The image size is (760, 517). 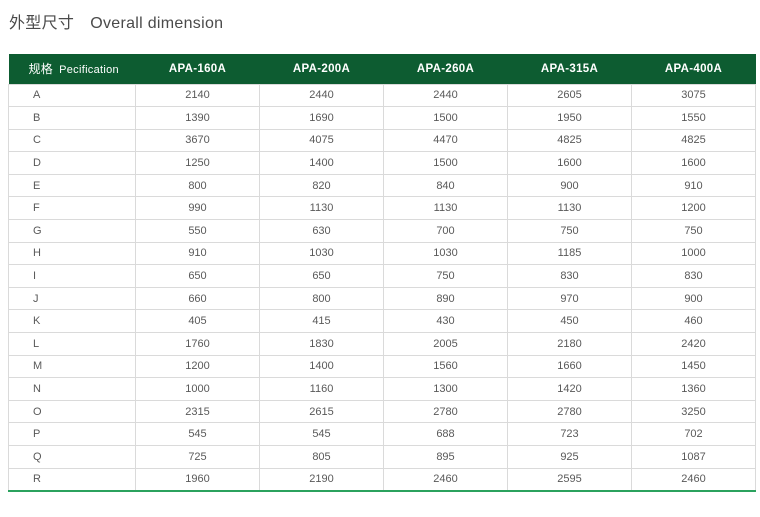 What do you see at coordinates (72, 298) in the screenshot?
I see `dimension-label-cell: J` at bounding box center [72, 298].